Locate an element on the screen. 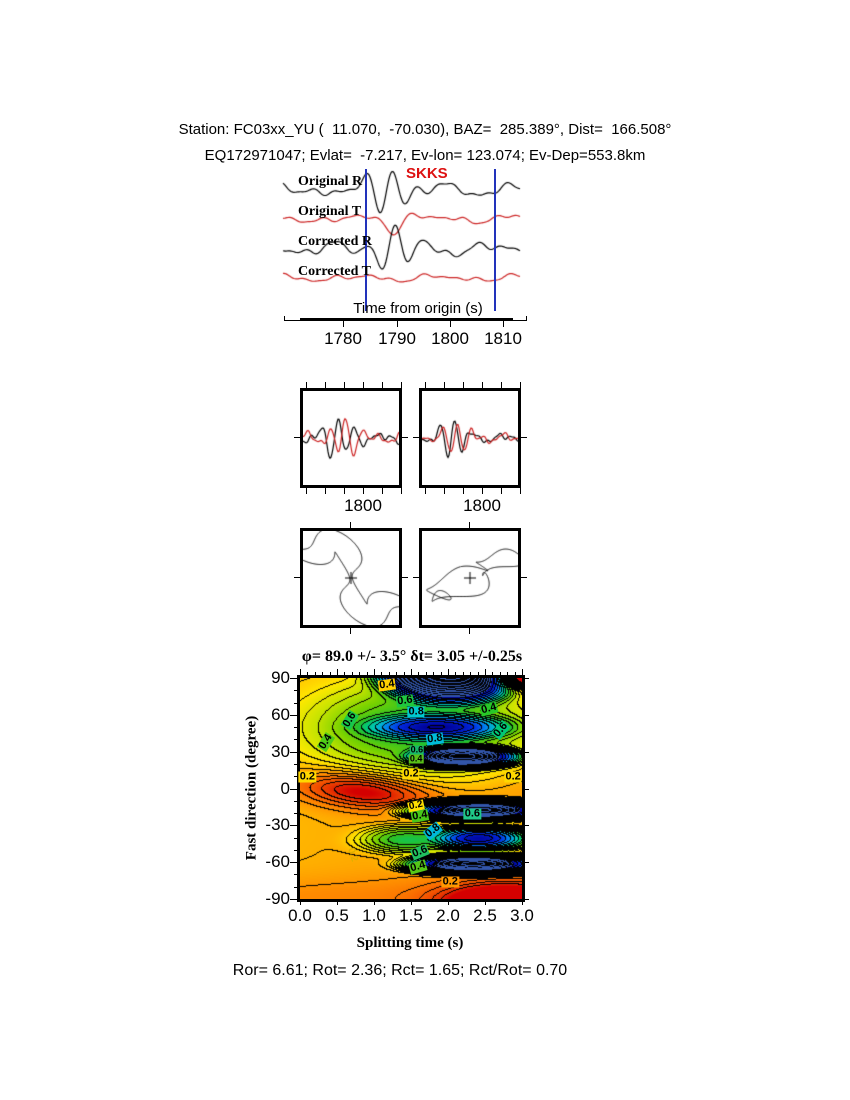  time-tick-label: 1780 is located at coordinates (343, 338).